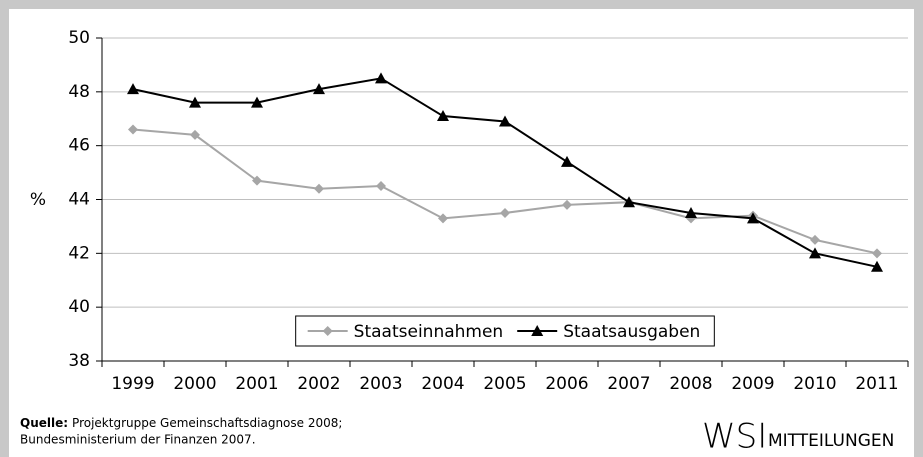 The width and height of the screenshot is (923, 457). What do you see at coordinates (79, 361) in the screenshot?
I see `y-tick-label: 38` at bounding box center [79, 361].